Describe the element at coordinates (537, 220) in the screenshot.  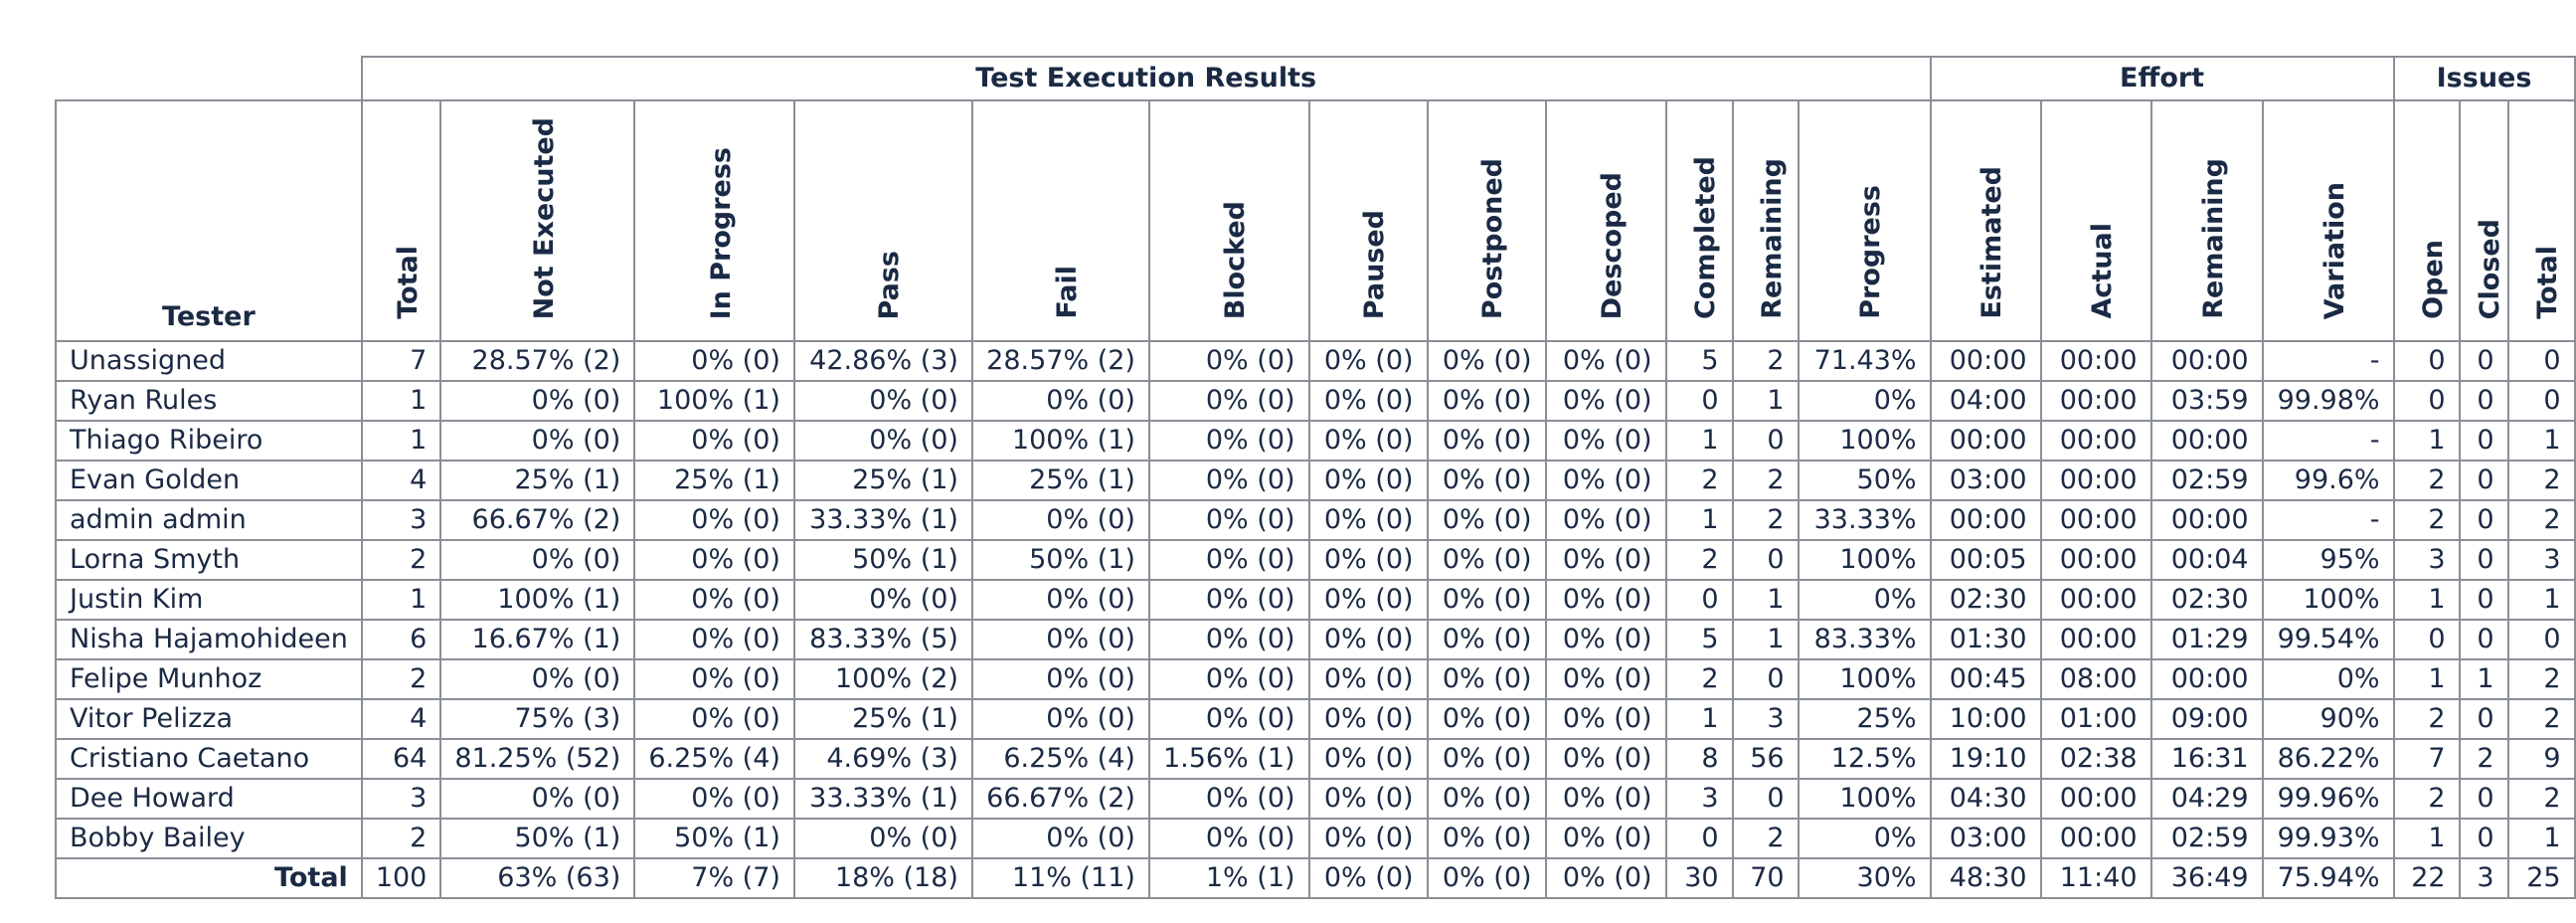
I see `col-not-executed: Not Executed` at that location.